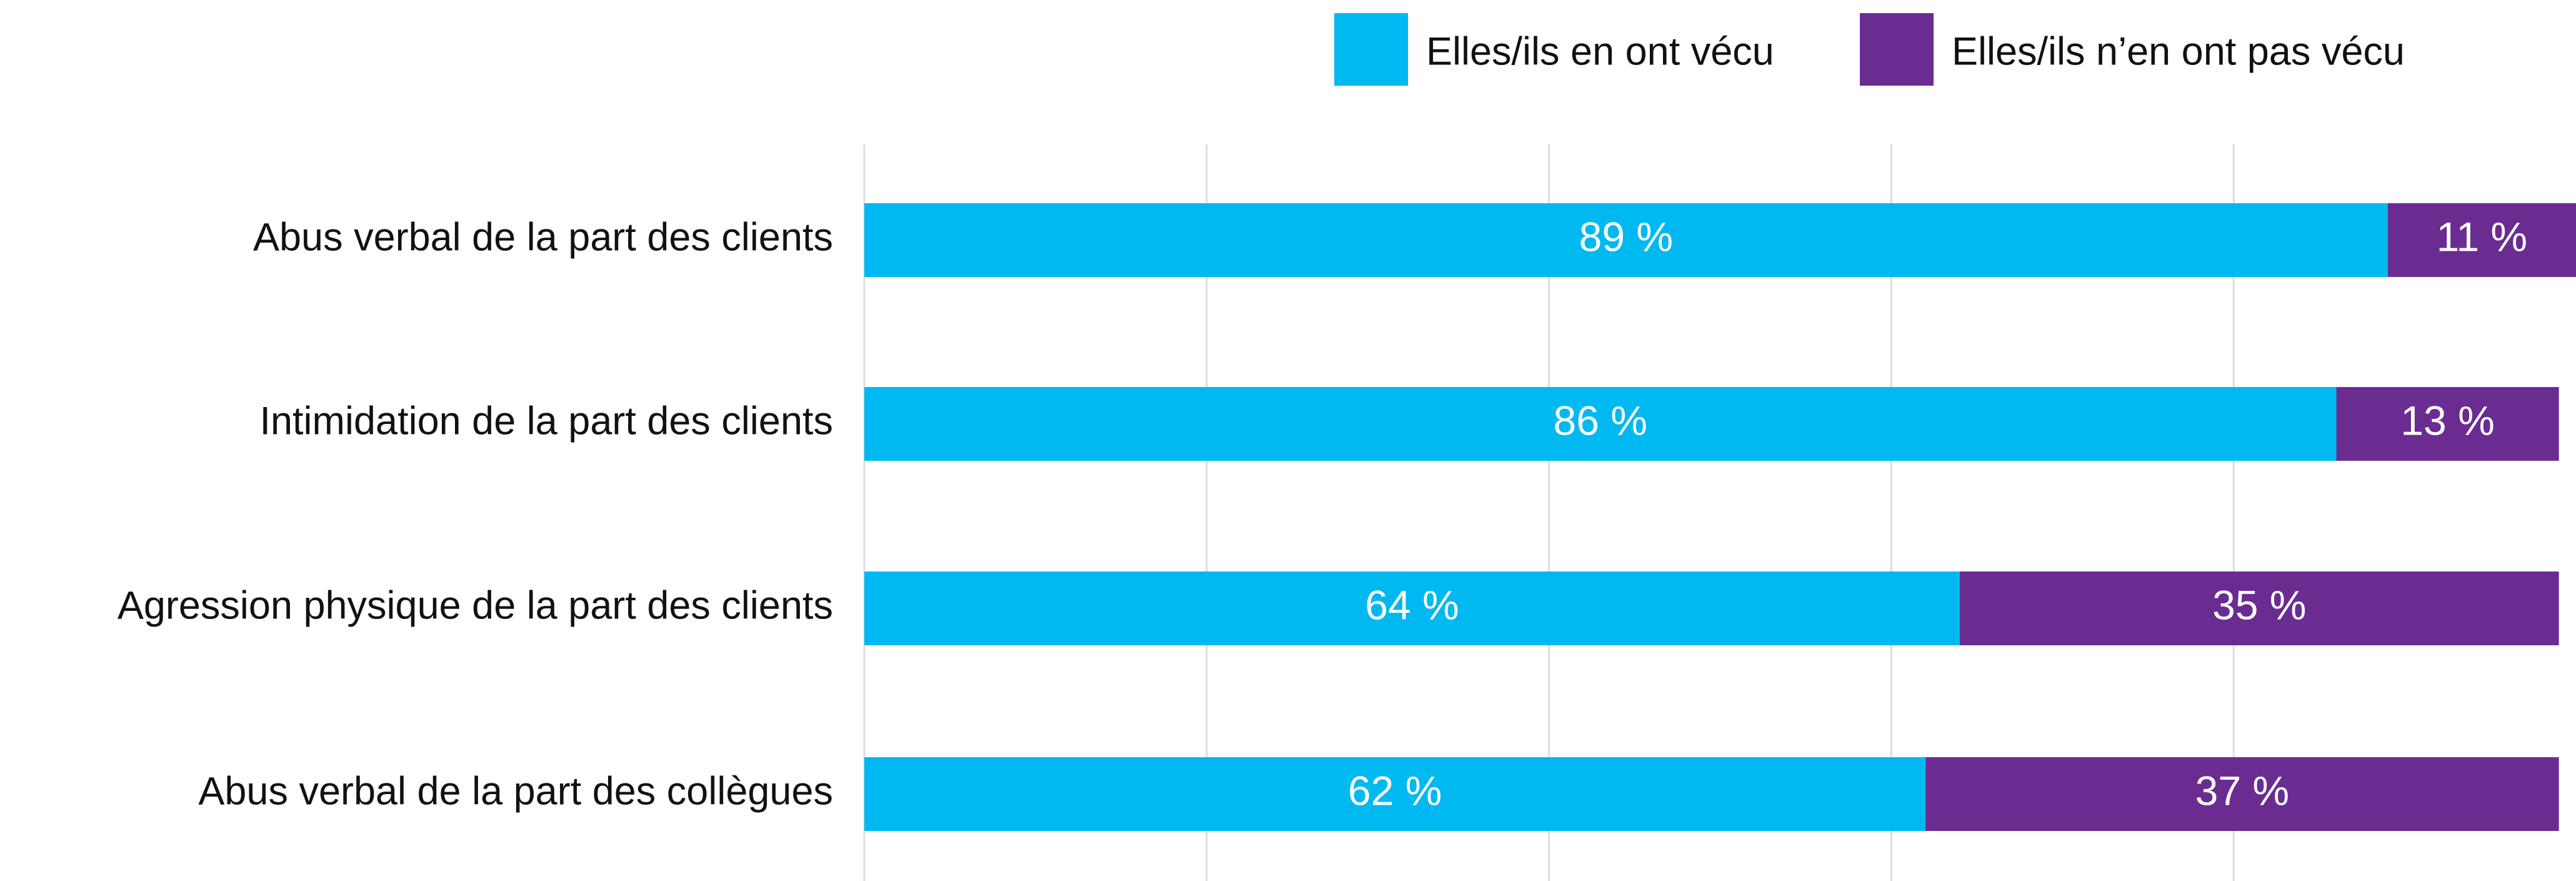 The width and height of the screenshot is (2576, 881). What do you see at coordinates (1600, 420) in the screenshot?
I see `data-label: 86 %` at bounding box center [1600, 420].